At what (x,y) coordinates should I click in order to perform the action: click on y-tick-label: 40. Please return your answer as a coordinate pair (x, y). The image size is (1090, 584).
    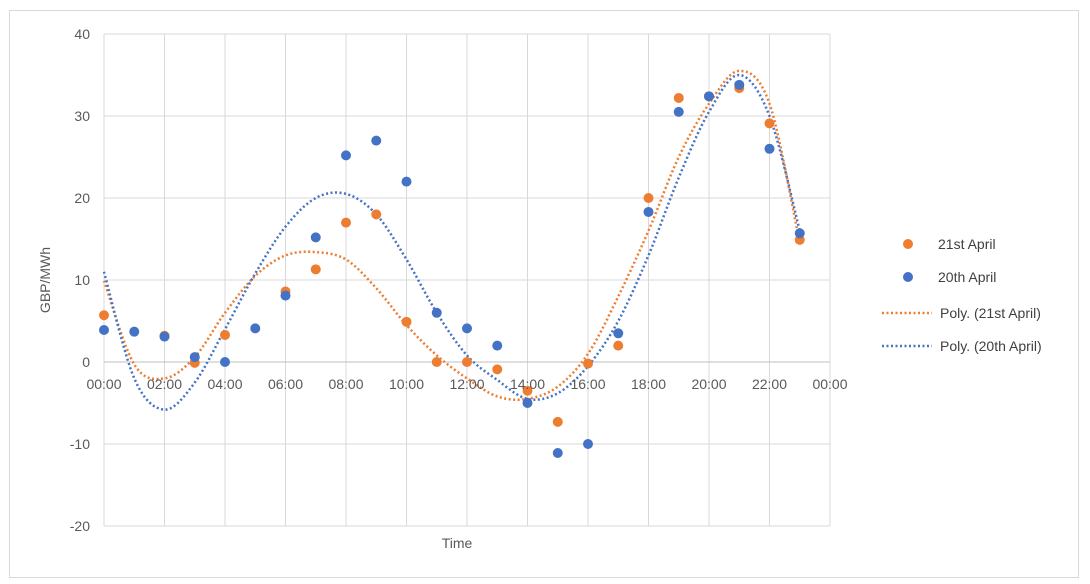
    Looking at the image, I should click on (82, 34).